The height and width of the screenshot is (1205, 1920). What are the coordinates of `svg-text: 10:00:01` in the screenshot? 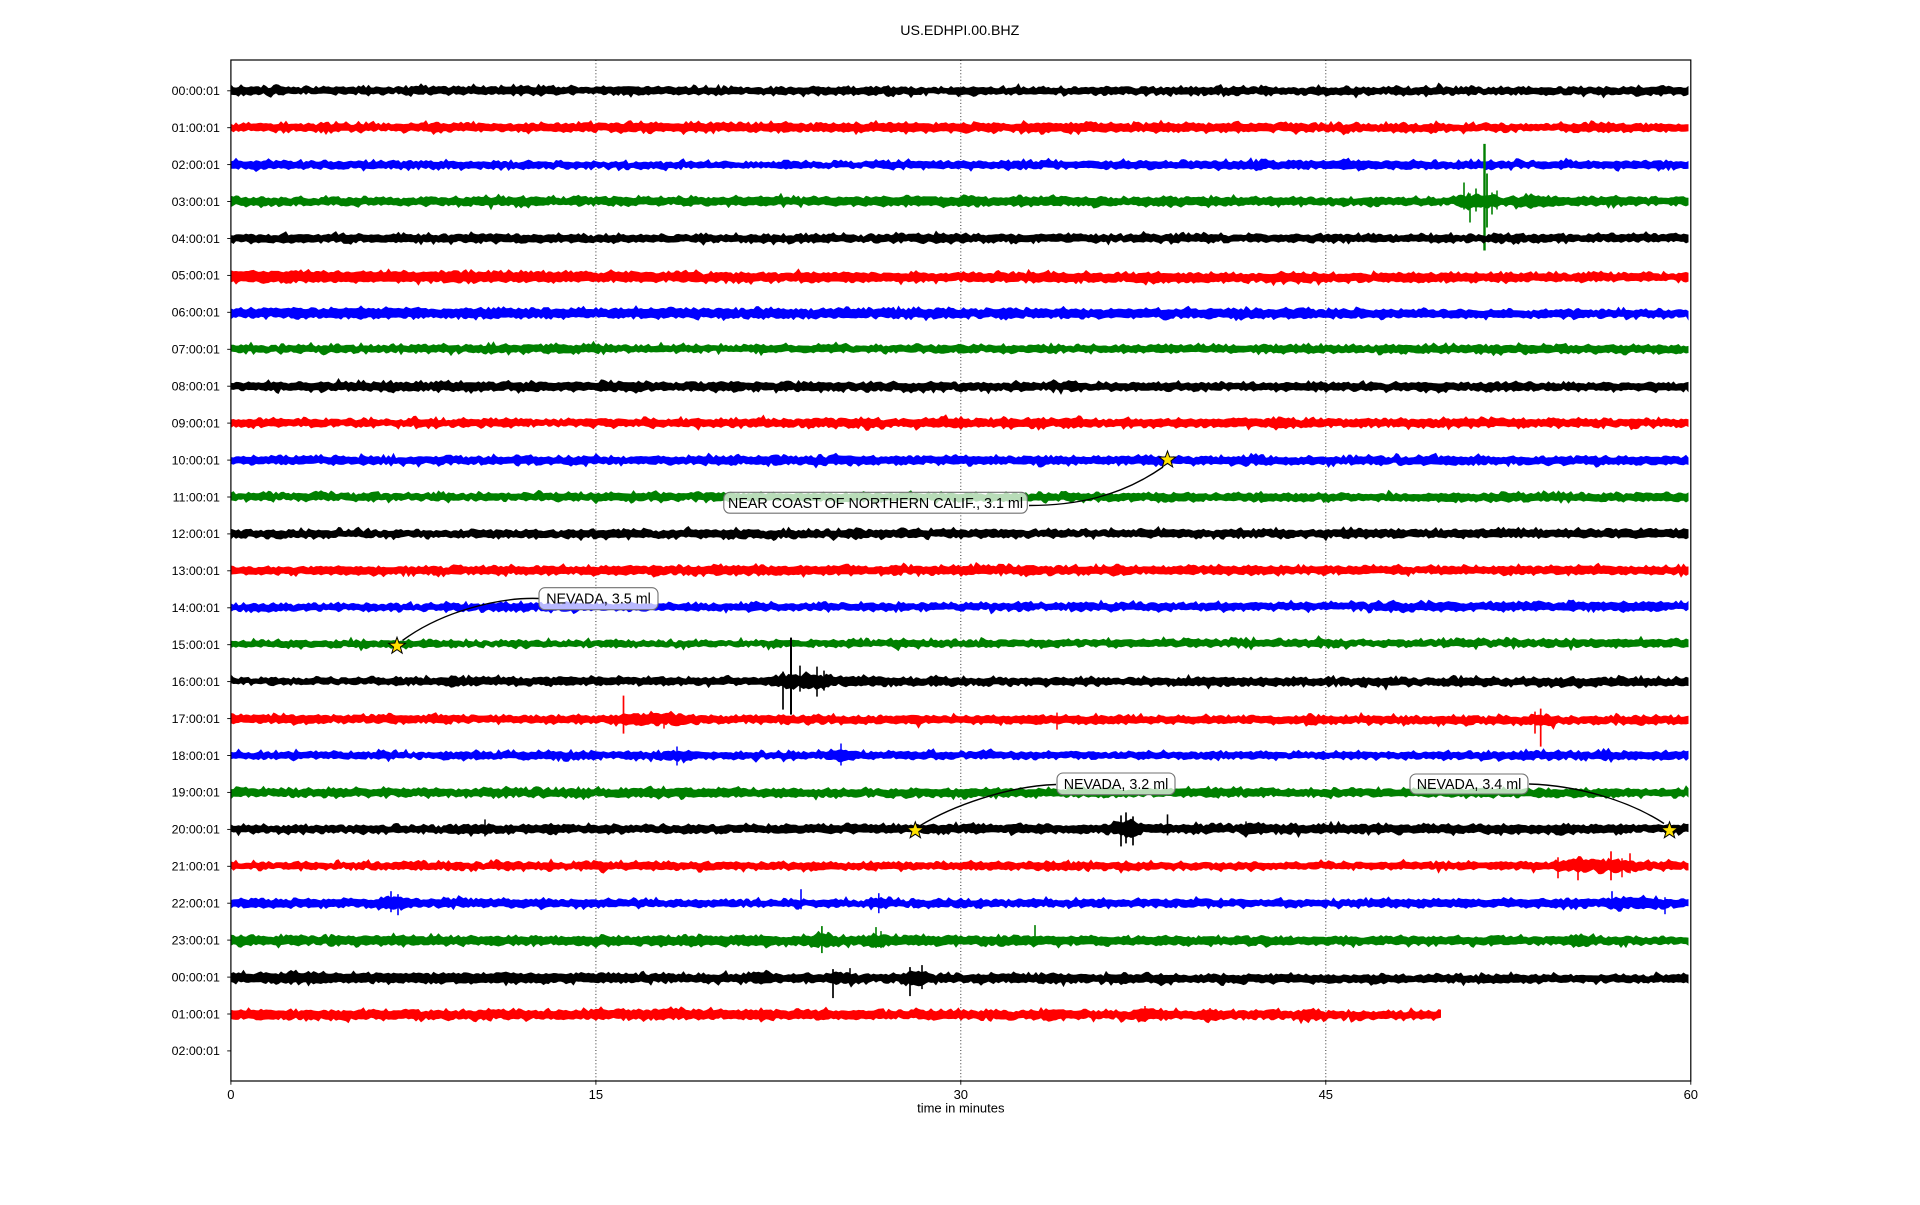 It's located at (196, 460).